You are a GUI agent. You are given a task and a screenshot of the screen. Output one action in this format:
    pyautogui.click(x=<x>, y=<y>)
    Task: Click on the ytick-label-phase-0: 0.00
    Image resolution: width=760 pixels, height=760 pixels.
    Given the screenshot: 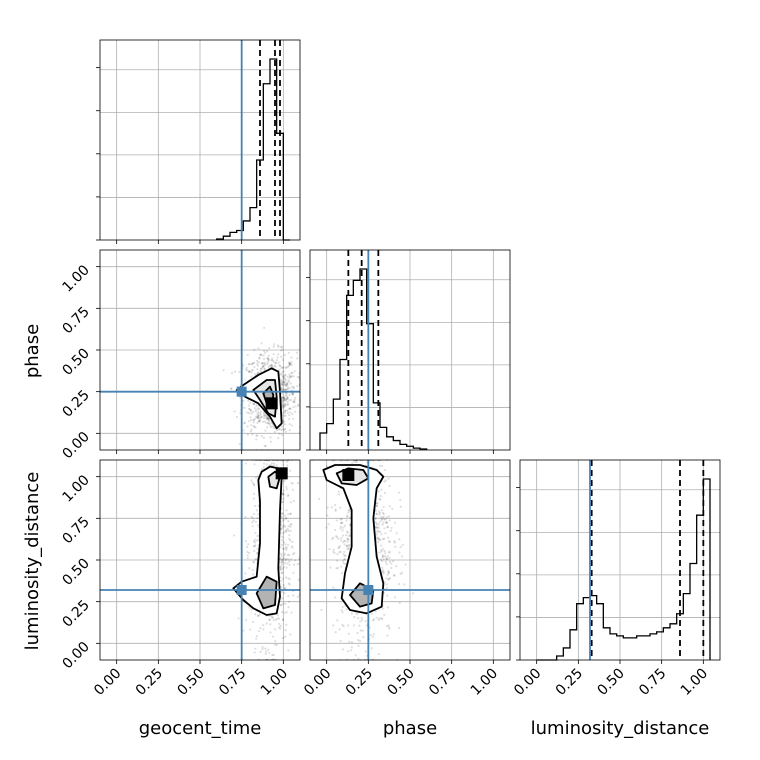 What is the action you would take?
    pyautogui.click(x=75, y=445)
    